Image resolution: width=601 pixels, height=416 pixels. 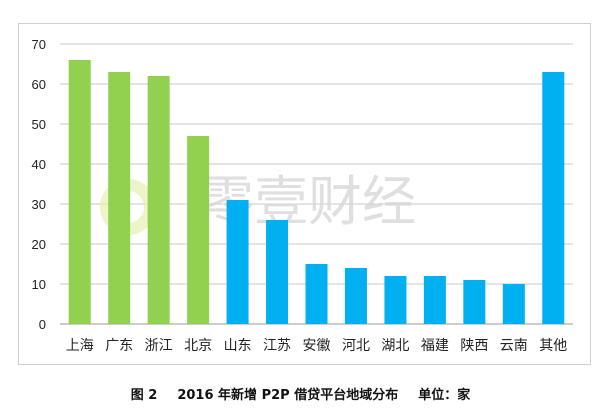 I want to click on caption-unit: 单位：家, so click(x=444, y=395).